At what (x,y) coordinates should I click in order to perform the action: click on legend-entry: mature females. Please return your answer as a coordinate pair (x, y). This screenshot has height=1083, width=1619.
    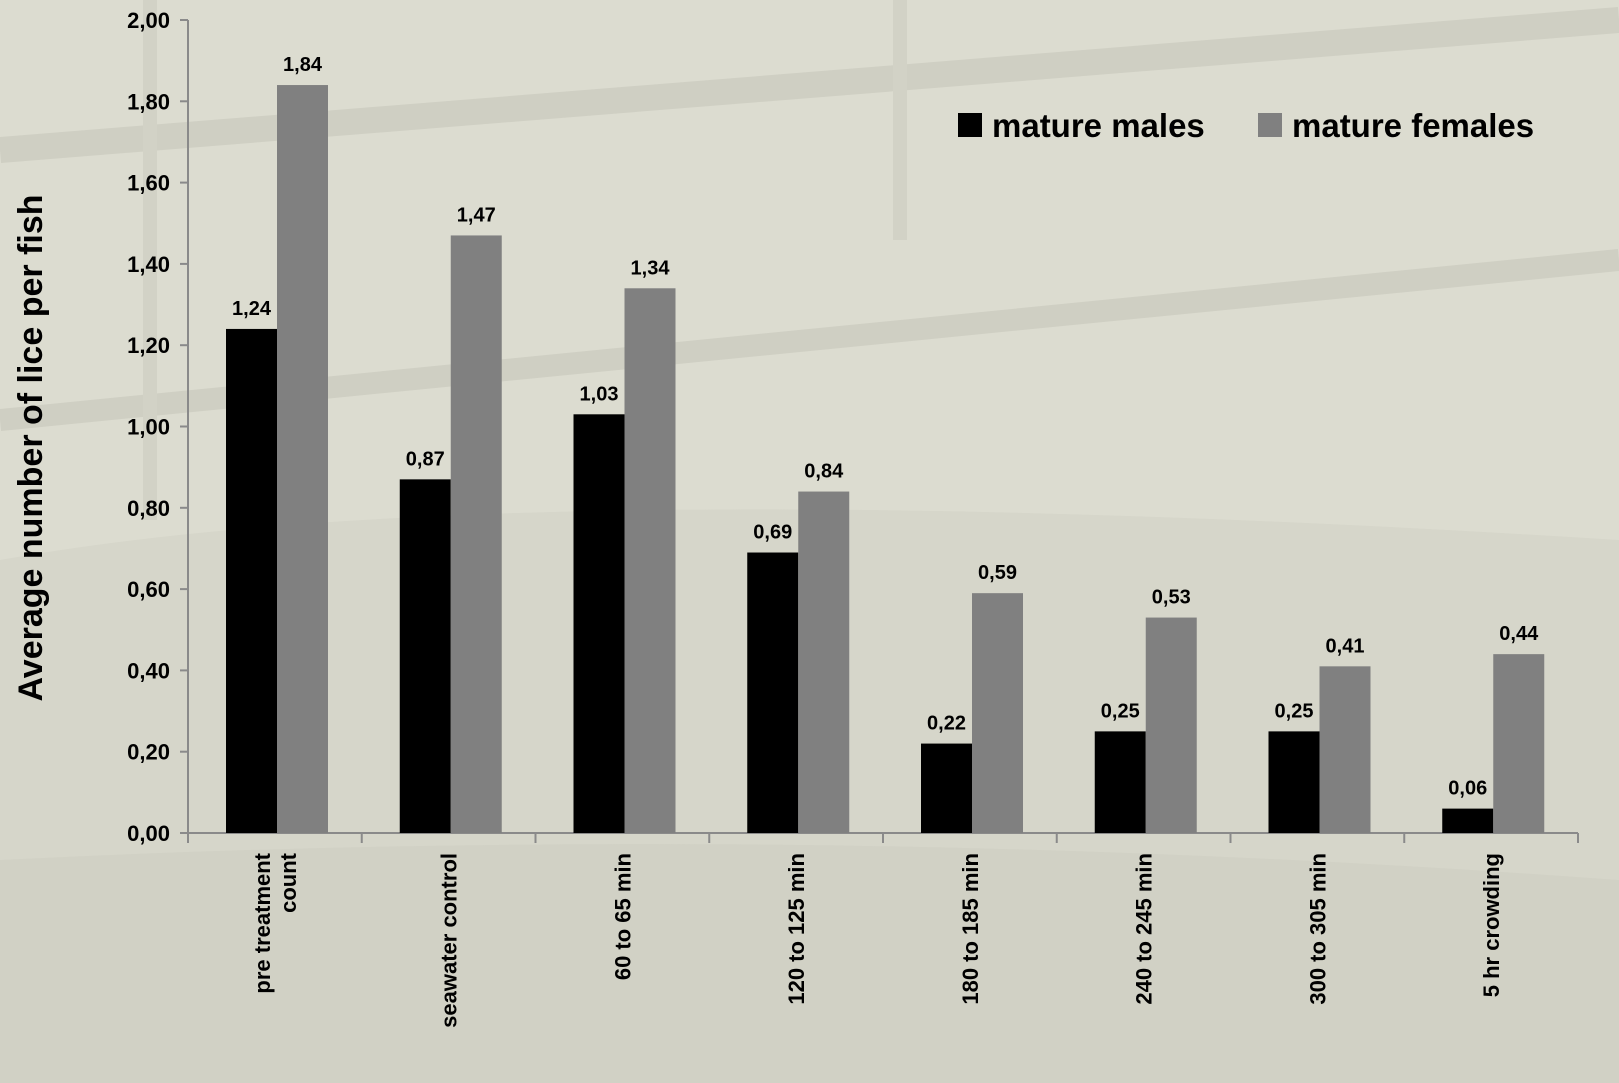
    Looking at the image, I should click on (1413, 125).